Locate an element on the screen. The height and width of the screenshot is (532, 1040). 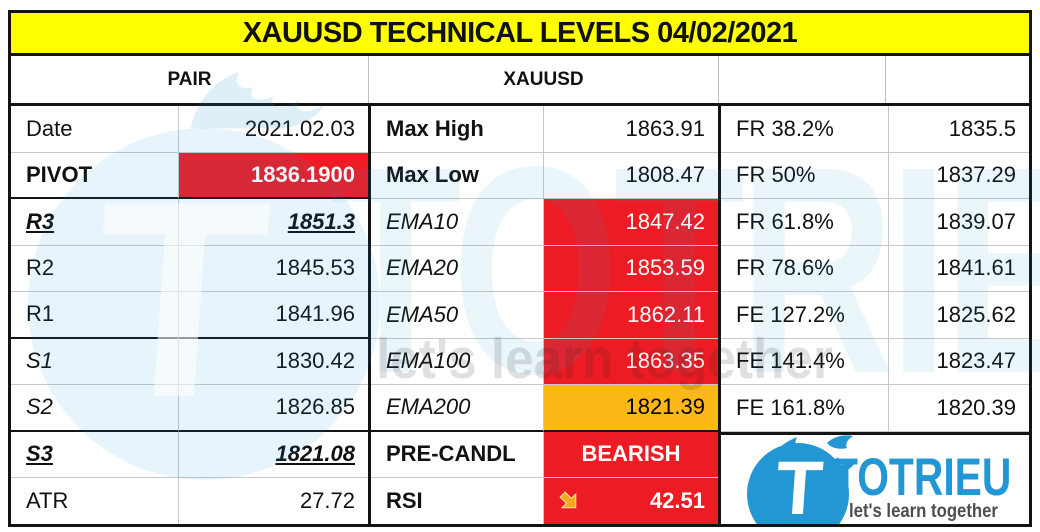
fr-618-label: FR 61.8% is located at coordinates (804, 222).